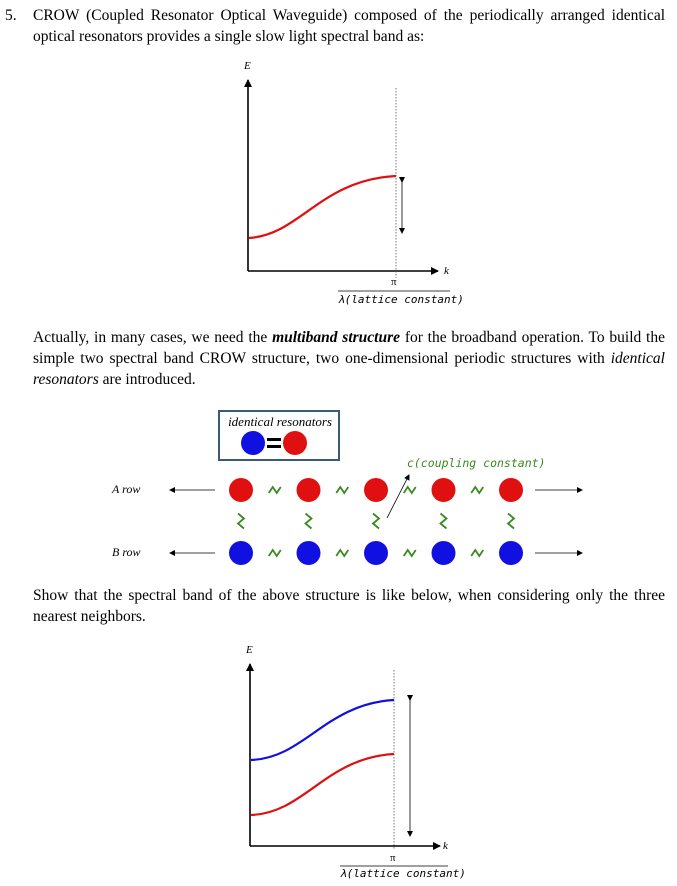 Image resolution: width=677 pixels, height=886 pixels. Describe the element at coordinates (11, 15) in the screenshot. I see `problem-number: 5.` at that location.